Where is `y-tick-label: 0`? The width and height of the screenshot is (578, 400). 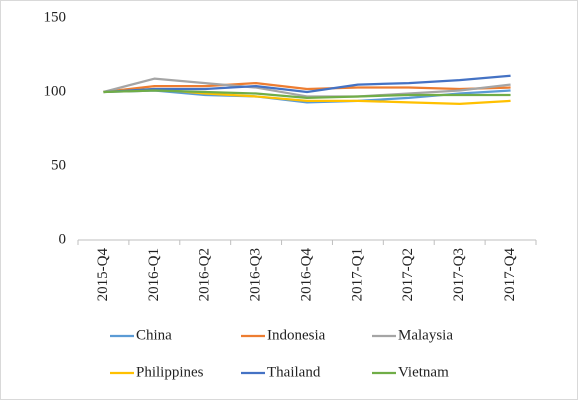 y-tick-label: 0 is located at coordinates (63, 239).